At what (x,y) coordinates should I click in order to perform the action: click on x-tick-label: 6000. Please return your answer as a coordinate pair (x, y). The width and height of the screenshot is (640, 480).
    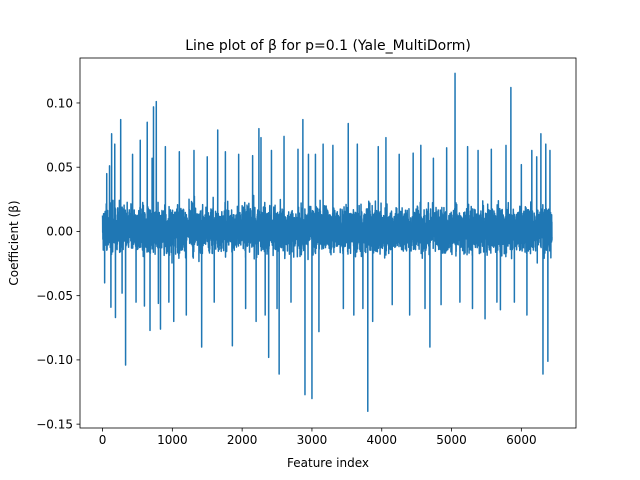
    Looking at the image, I should click on (521, 440).